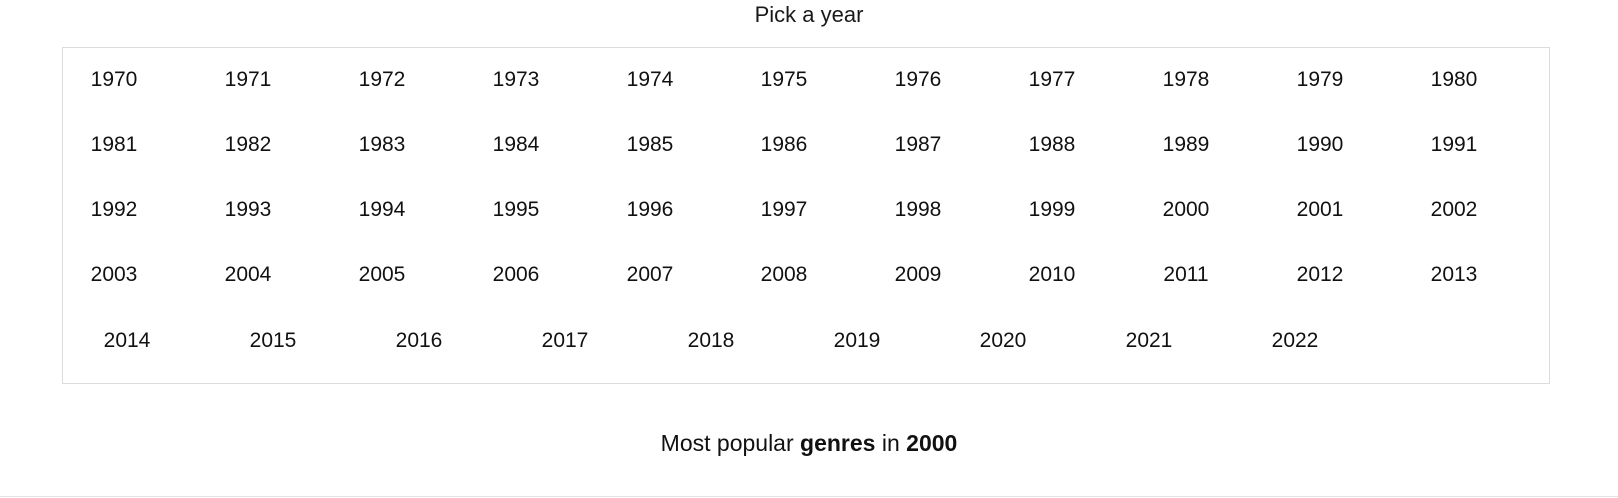 Image resolution: width=1618 pixels, height=498 pixels. Describe the element at coordinates (918, 274) in the screenshot. I see `year-option: 2009` at that location.